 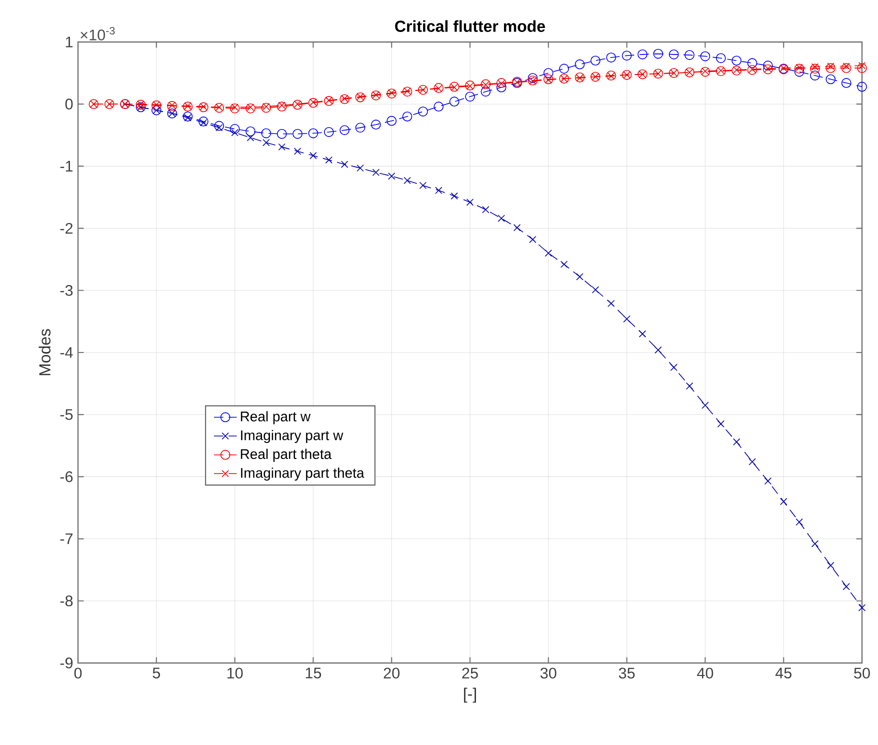 I want to click on y-tick-label: -6, so click(x=66, y=476).